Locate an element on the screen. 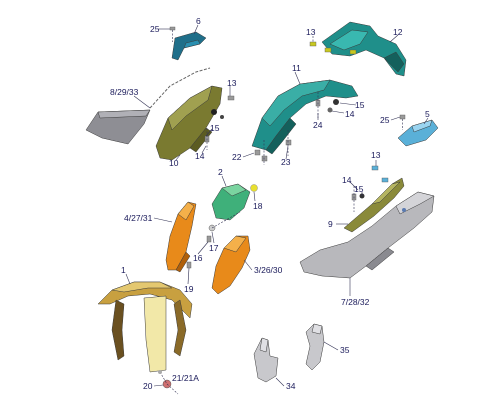 This screenshot has width=500, height=420. callout-15-left: 15 is located at coordinates (215, 128).